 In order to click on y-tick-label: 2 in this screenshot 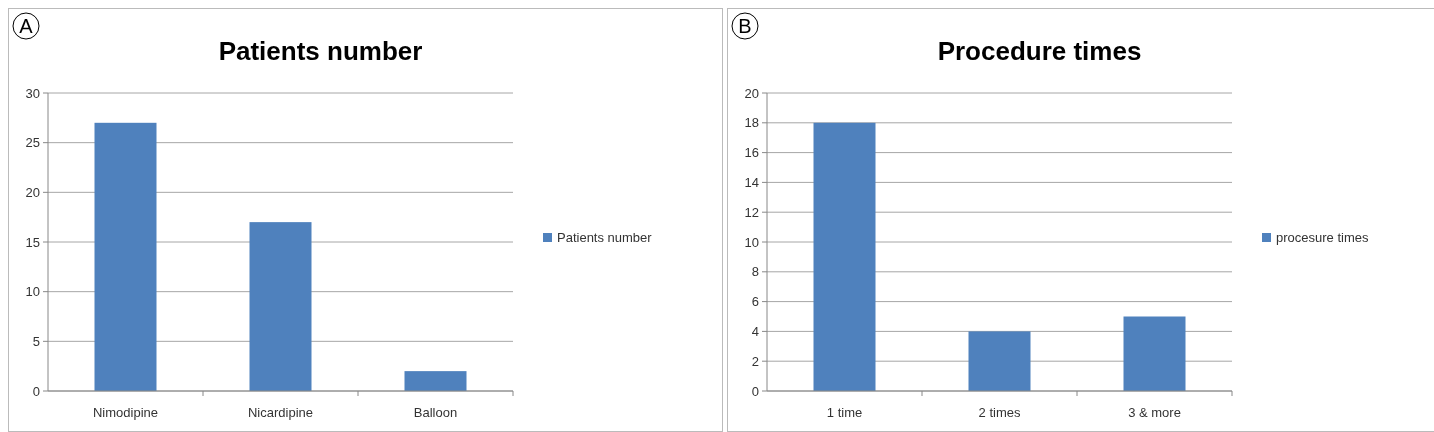, I will do `click(755, 361)`.